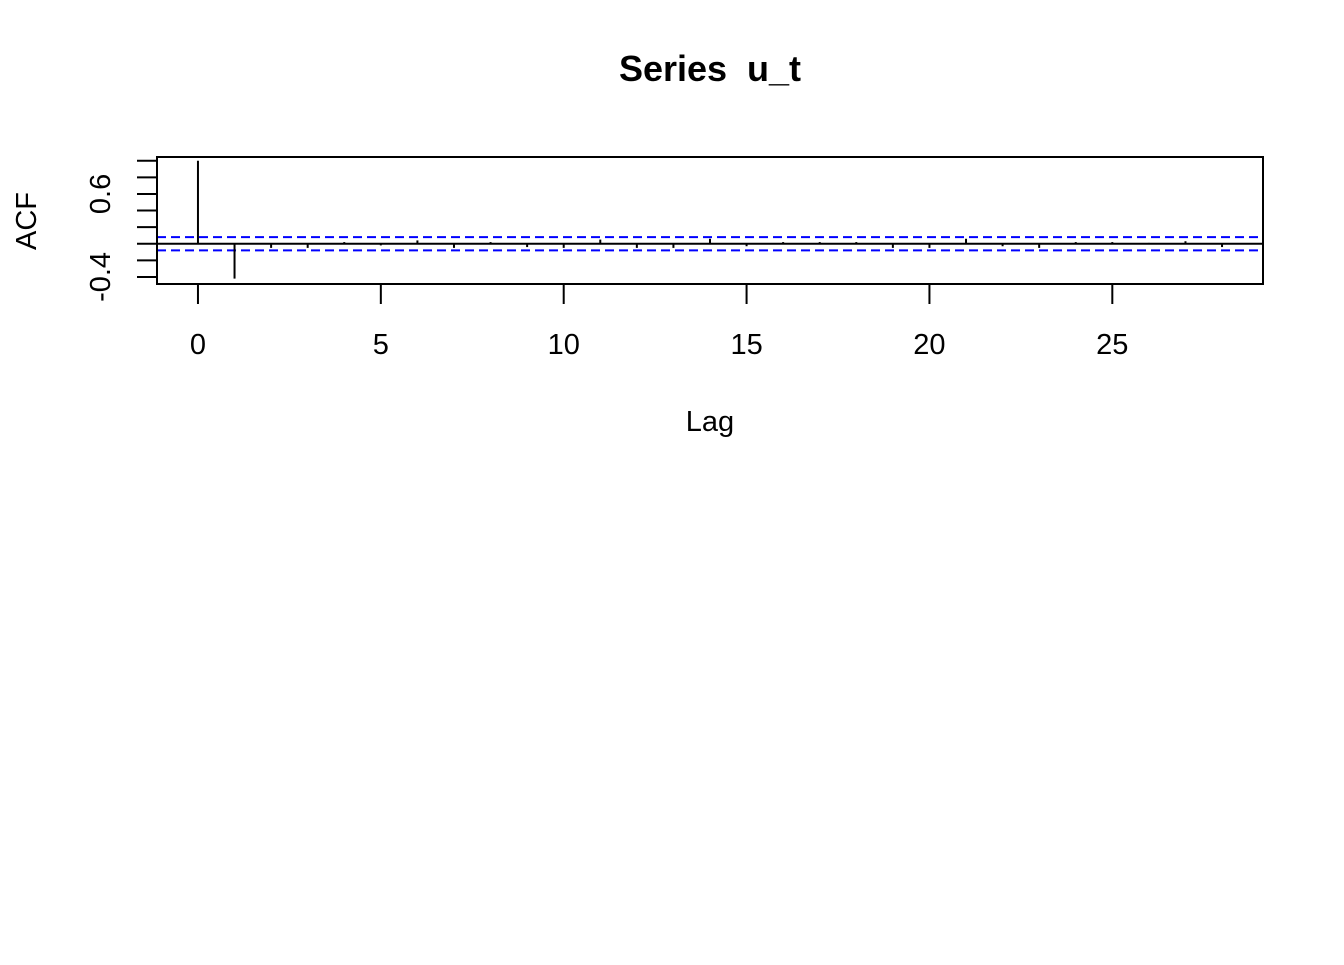  What do you see at coordinates (710, 68) in the screenshot?
I see `chart-title: Series u_t` at bounding box center [710, 68].